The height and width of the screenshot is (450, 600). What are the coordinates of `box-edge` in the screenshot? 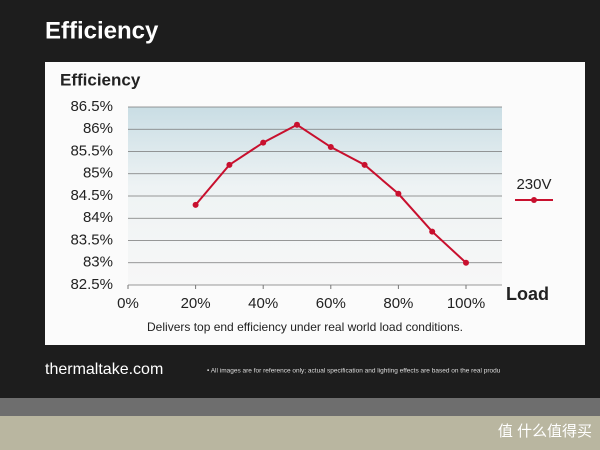 It's located at (300, 407).